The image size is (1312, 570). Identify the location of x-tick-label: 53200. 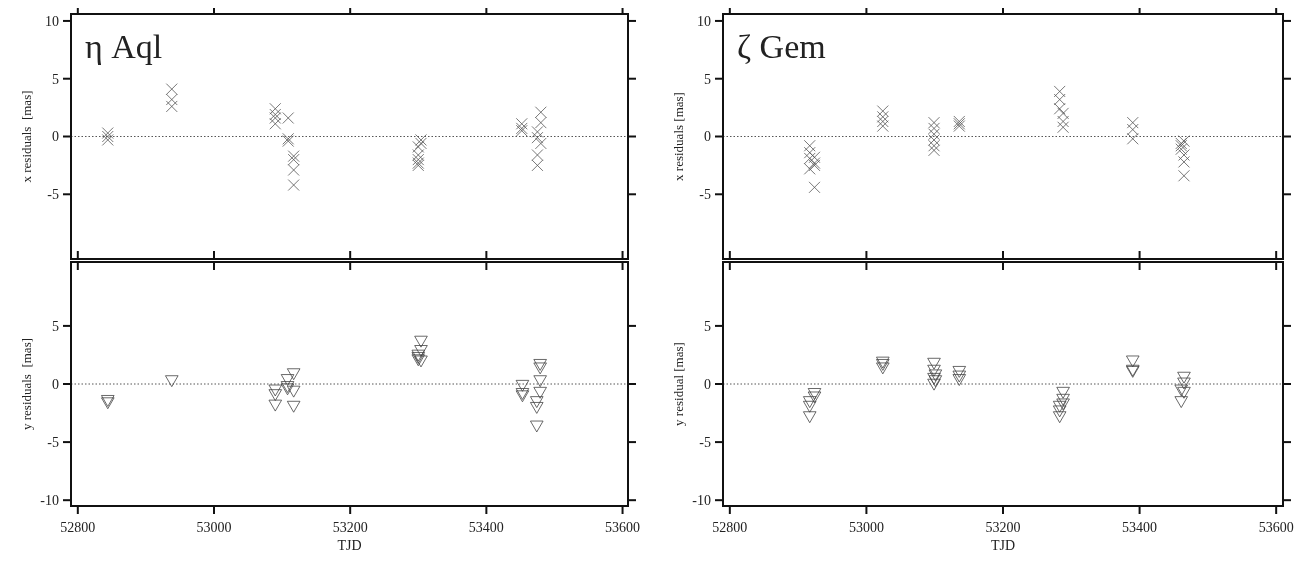
(350, 527).